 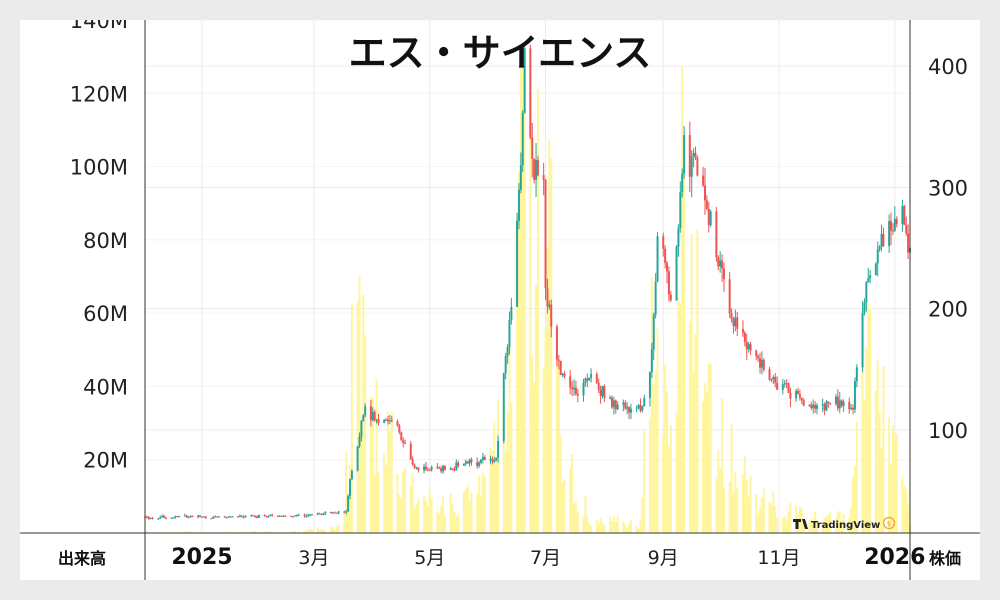 I want to click on currency-badge-icon, so click(x=889, y=523).